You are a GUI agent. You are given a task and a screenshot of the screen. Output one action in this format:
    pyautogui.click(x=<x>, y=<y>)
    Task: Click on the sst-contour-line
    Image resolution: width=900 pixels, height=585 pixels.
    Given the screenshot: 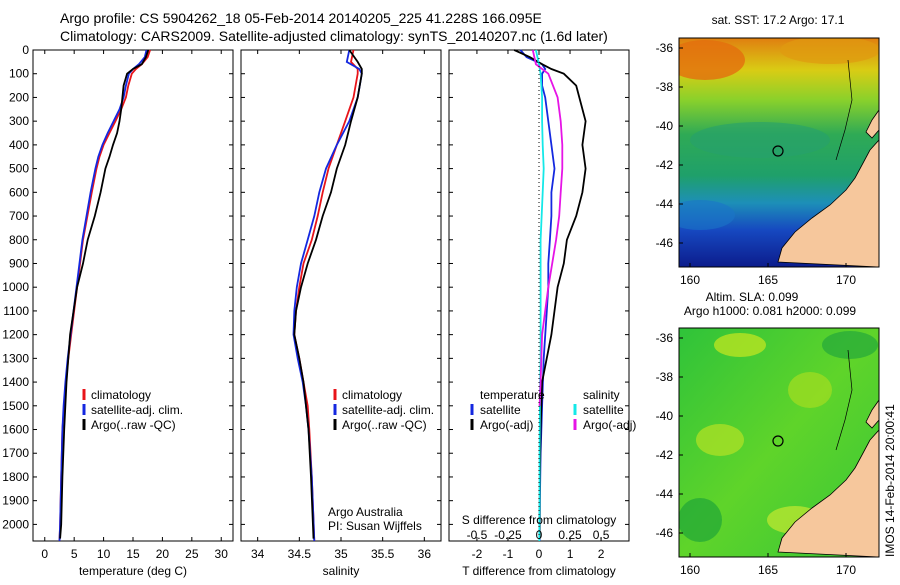 What is the action you would take?
    pyautogui.click(x=844, y=110)
    